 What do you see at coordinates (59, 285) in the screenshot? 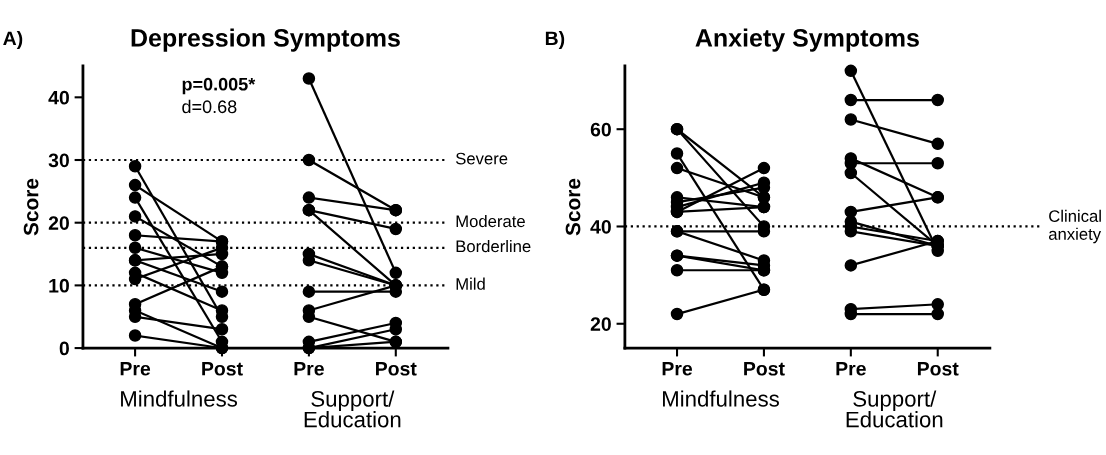
I see `y-tick-label: 10` at bounding box center [59, 285].